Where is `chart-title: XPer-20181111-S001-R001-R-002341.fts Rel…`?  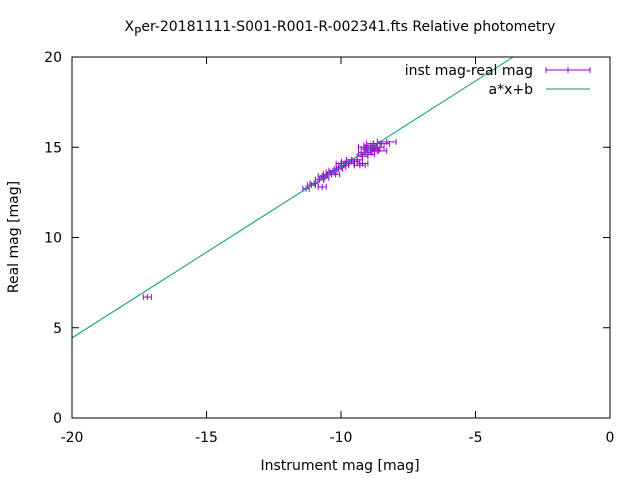
chart-title: XPer-20181111-S001-R001-R-002341.fts Rel… is located at coordinates (340, 29).